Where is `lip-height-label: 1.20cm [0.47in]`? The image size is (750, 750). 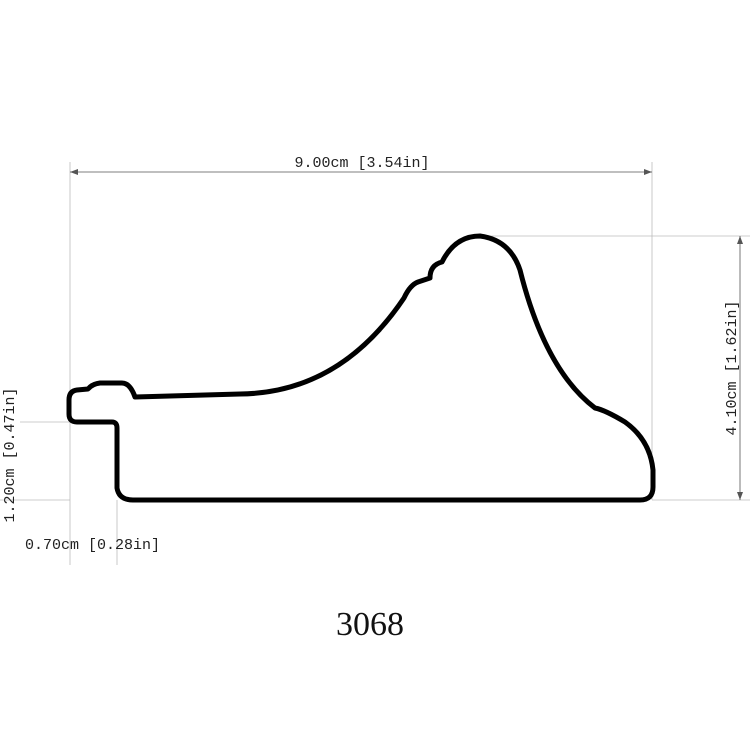 lip-height-label: 1.20cm [0.47in] is located at coordinates (10, 454).